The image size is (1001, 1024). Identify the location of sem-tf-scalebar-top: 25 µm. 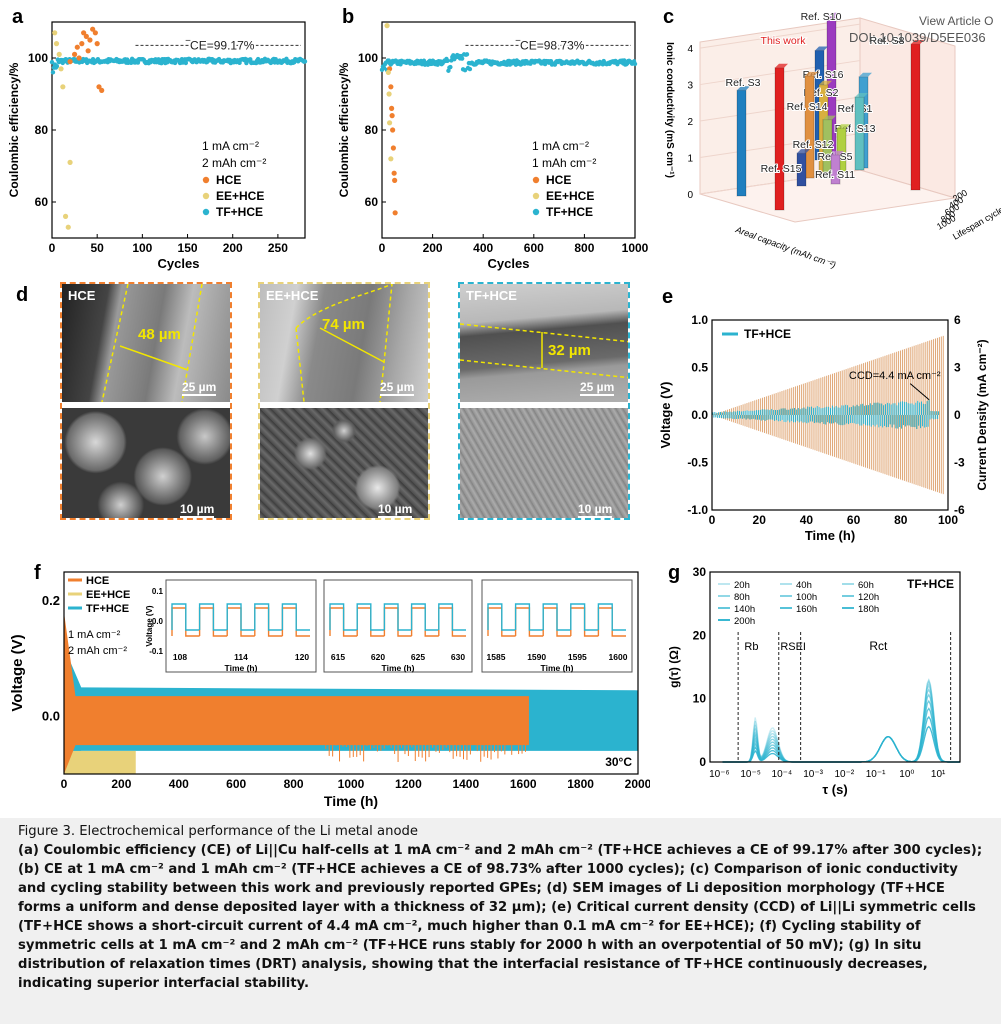
(597, 388).